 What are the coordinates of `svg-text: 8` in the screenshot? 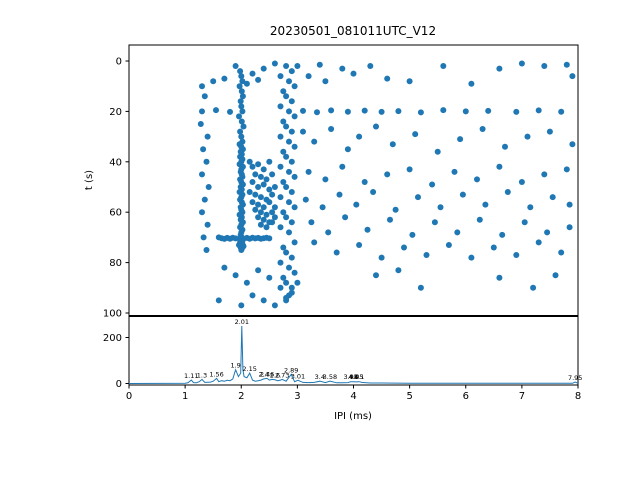 It's located at (578, 396).